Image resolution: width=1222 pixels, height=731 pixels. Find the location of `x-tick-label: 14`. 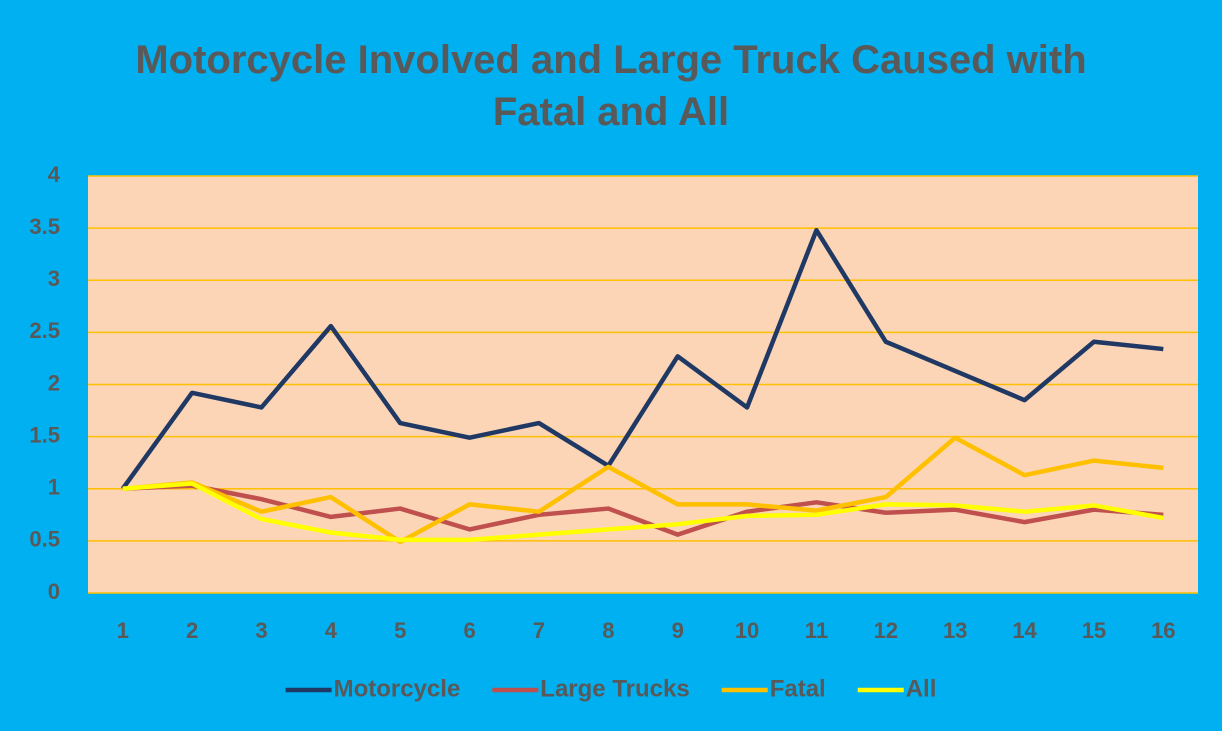

x-tick-label: 14 is located at coordinates (1024, 630).